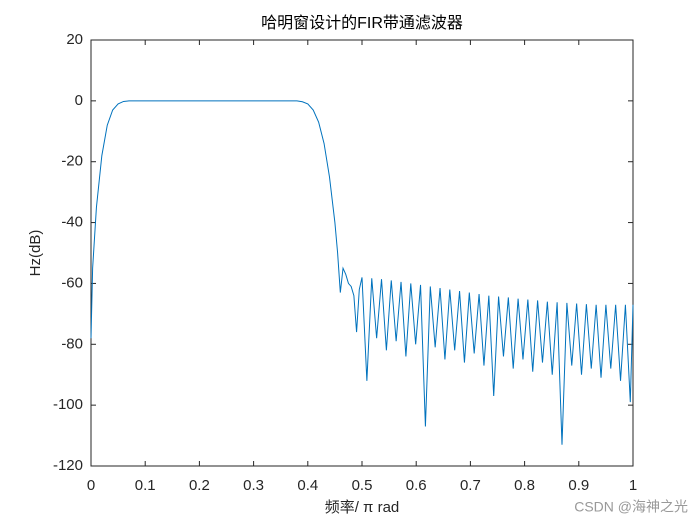 The width and height of the screenshot is (700, 525). I want to click on x-axis-label: 频率/ π rad, so click(362, 507).